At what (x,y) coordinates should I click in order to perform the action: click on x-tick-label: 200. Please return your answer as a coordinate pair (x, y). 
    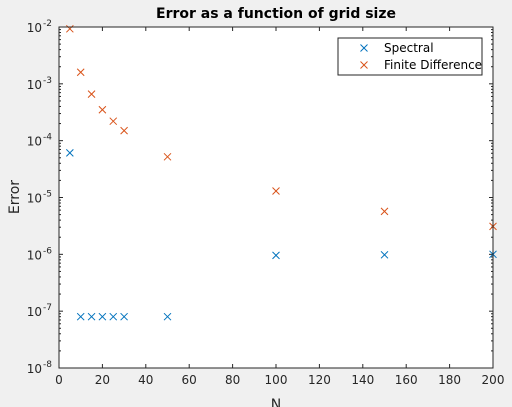
    Looking at the image, I should click on (493, 380).